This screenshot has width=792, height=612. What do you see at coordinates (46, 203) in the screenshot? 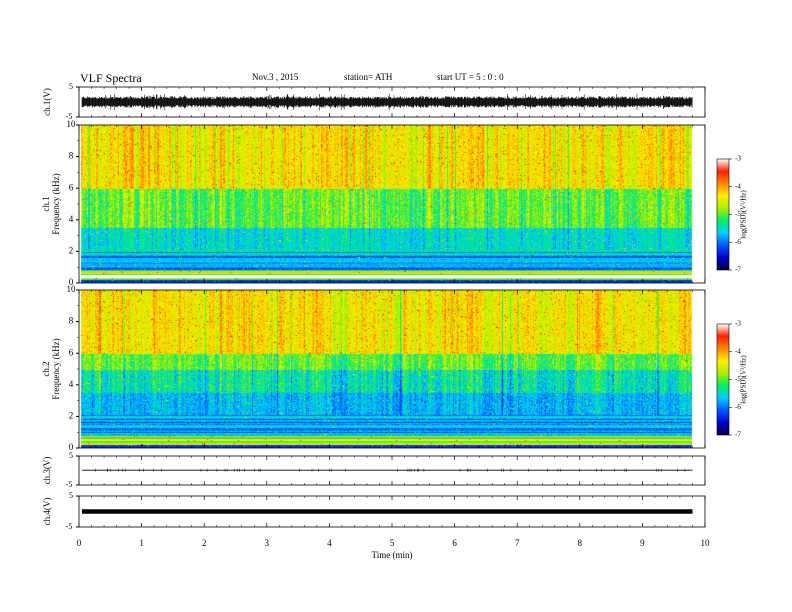
I see `channel-label: ch.1` at bounding box center [46, 203].